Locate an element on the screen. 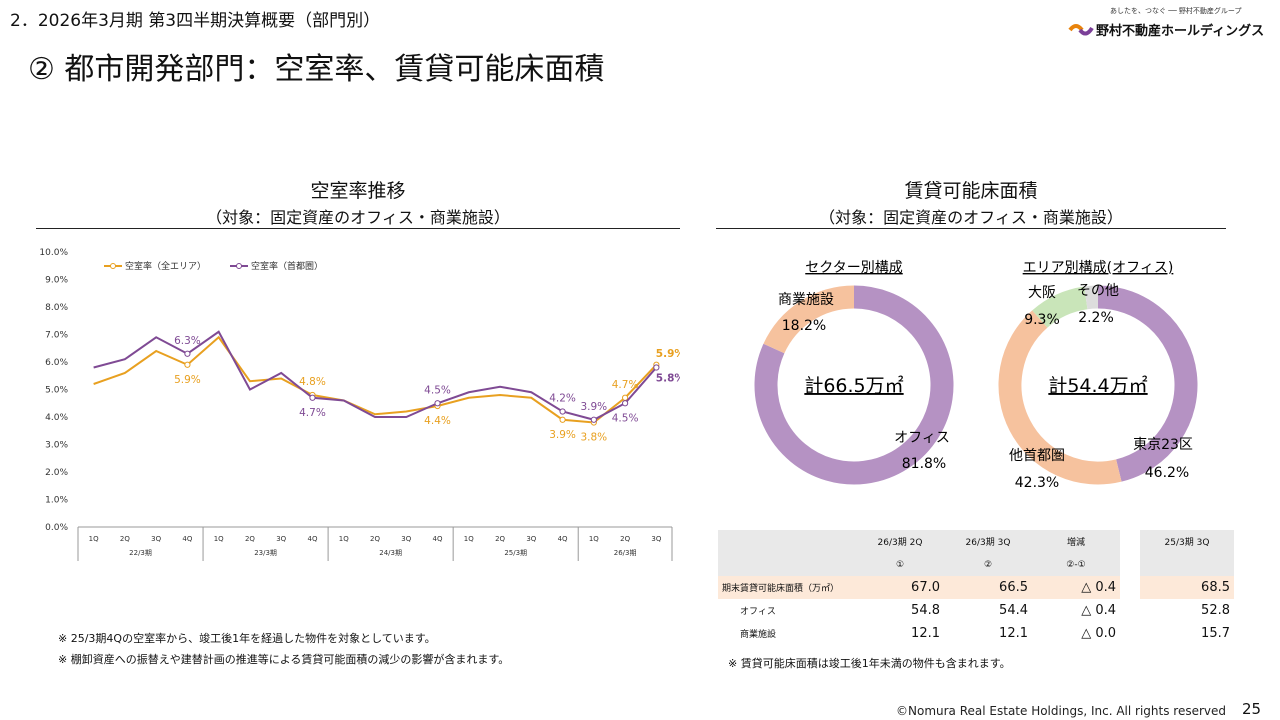 The image size is (1280, 720). data-label: 6.3% is located at coordinates (187, 341).